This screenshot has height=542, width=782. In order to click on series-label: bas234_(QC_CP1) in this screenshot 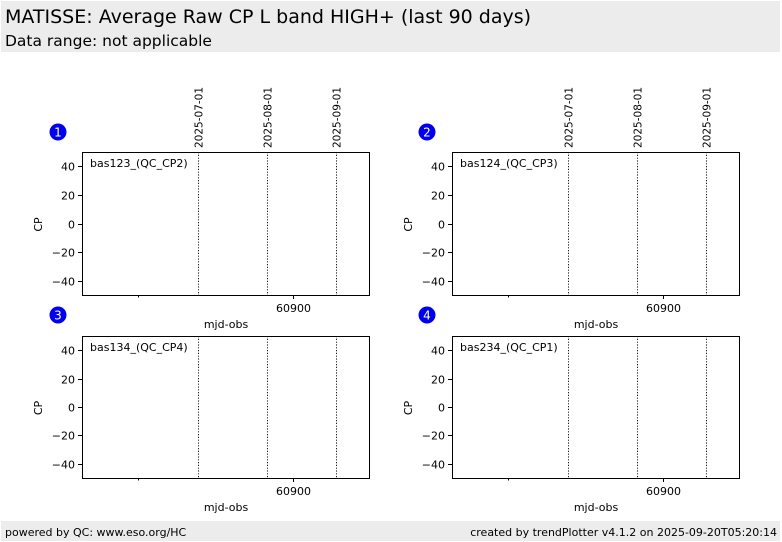, I will do `click(509, 347)`.